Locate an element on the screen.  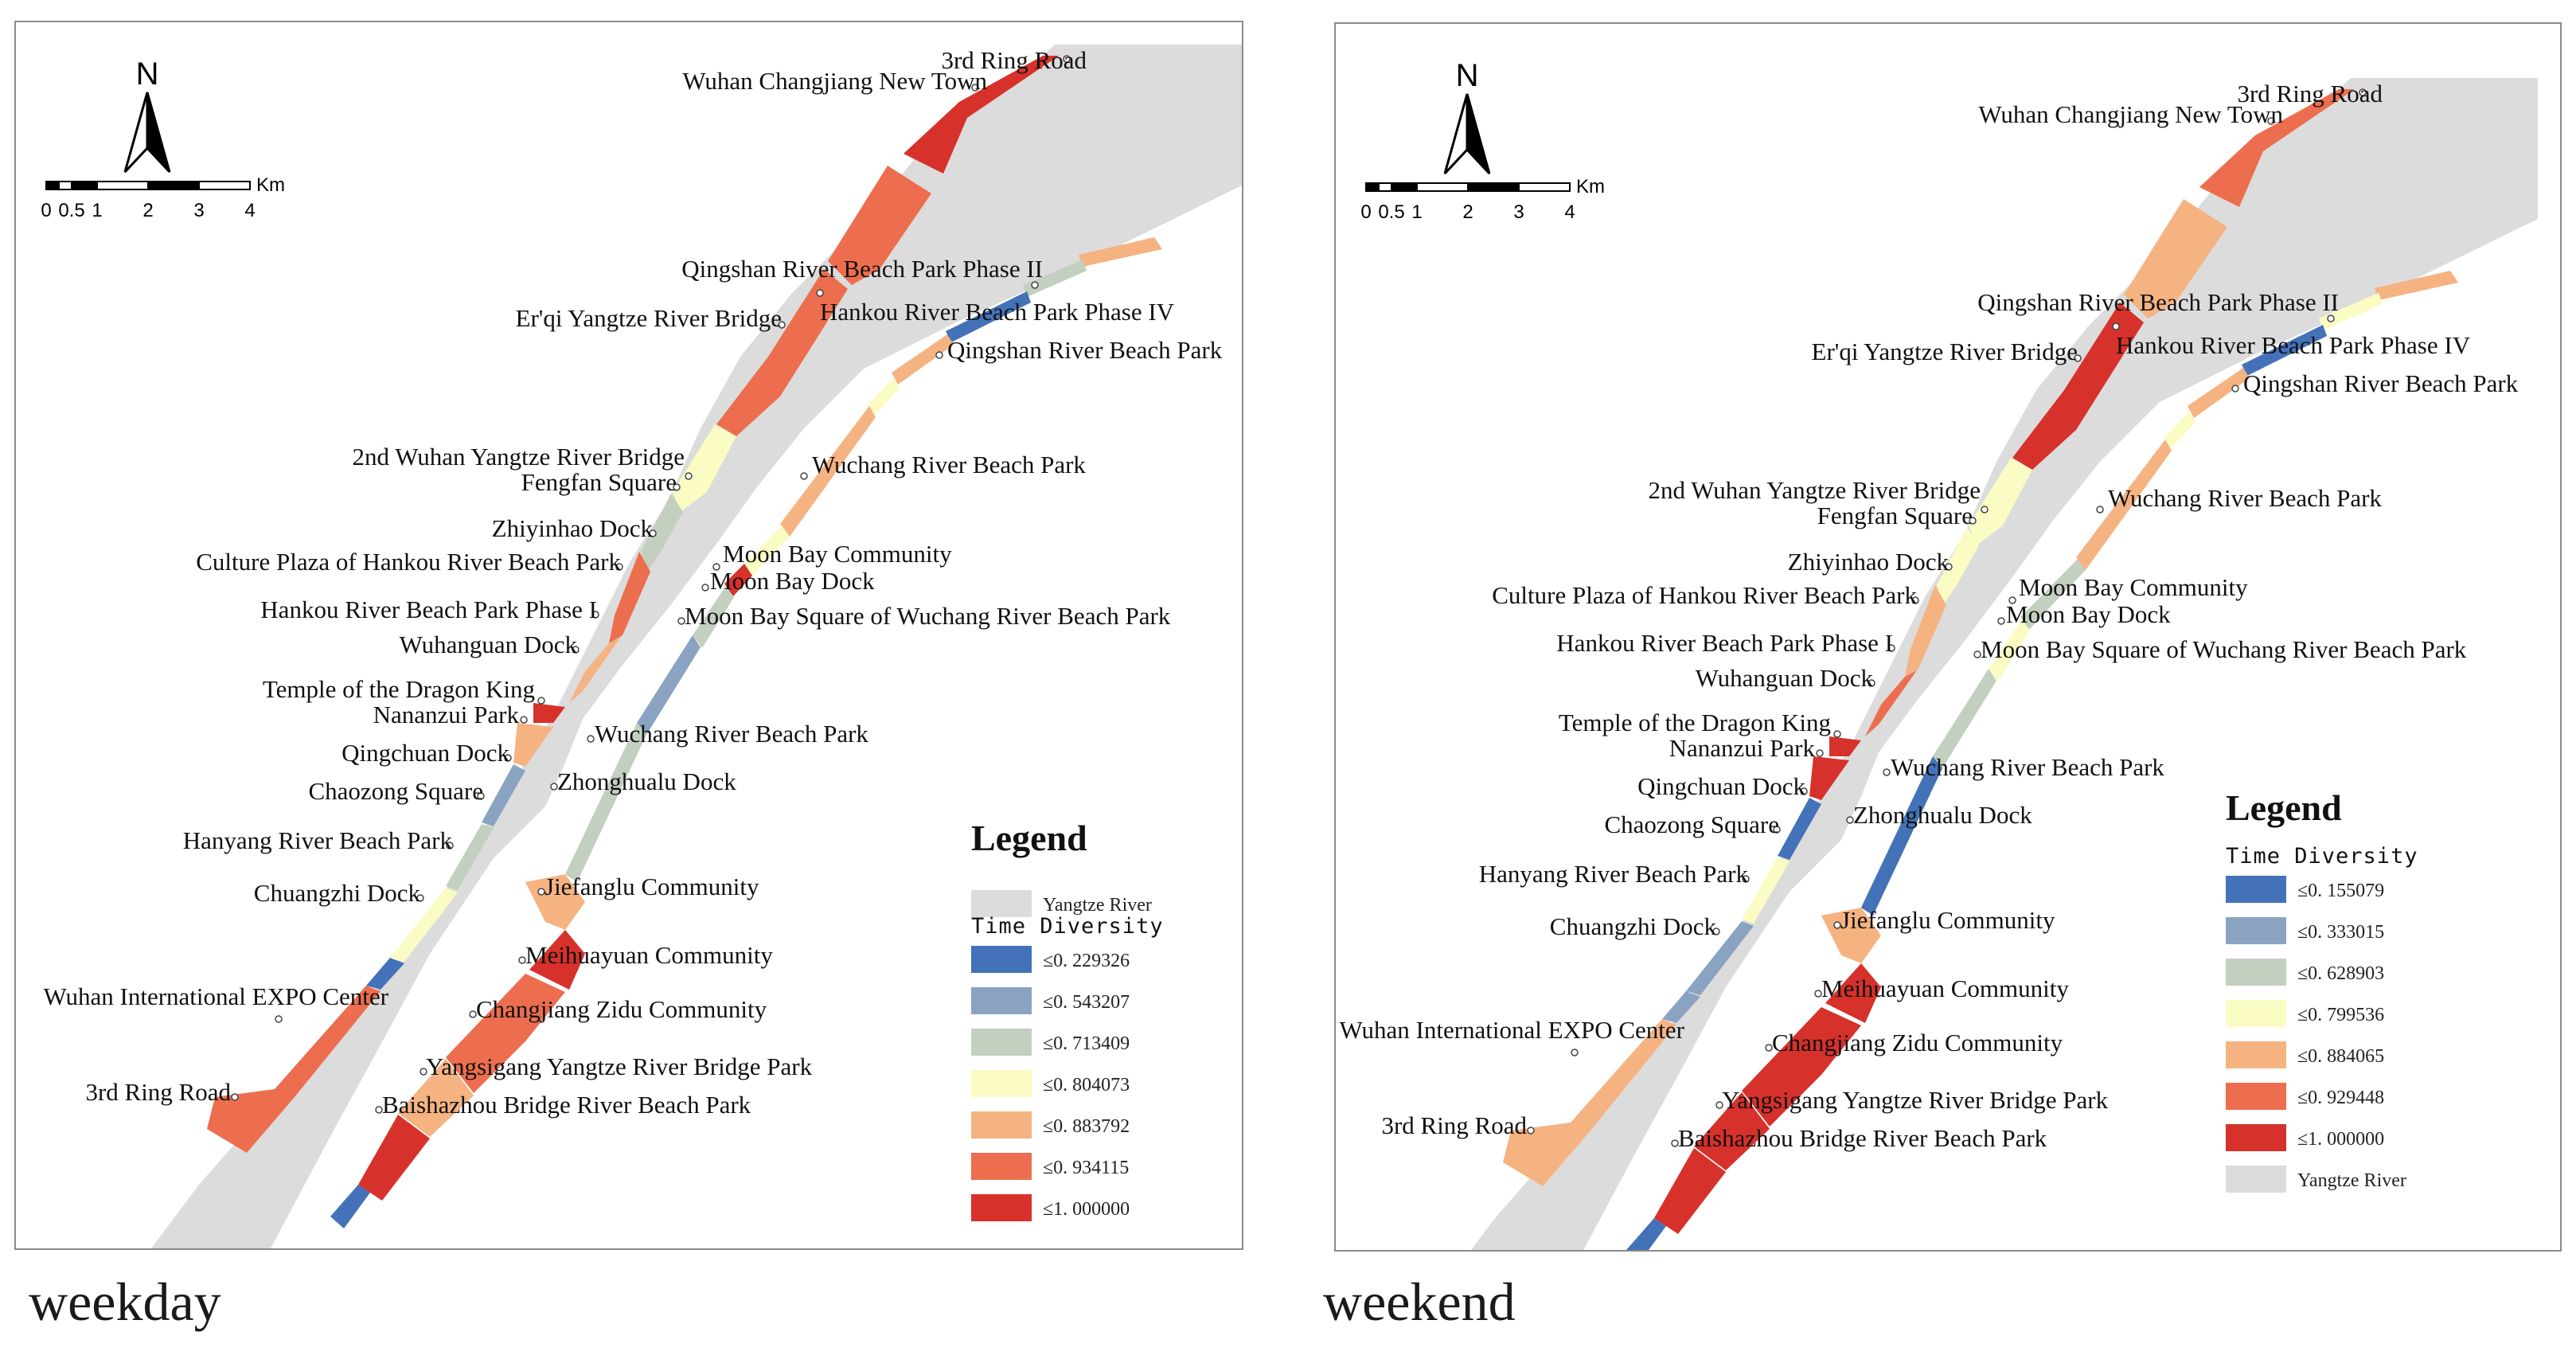
place-label: Jiefanglu Community is located at coordinates (651, 887).